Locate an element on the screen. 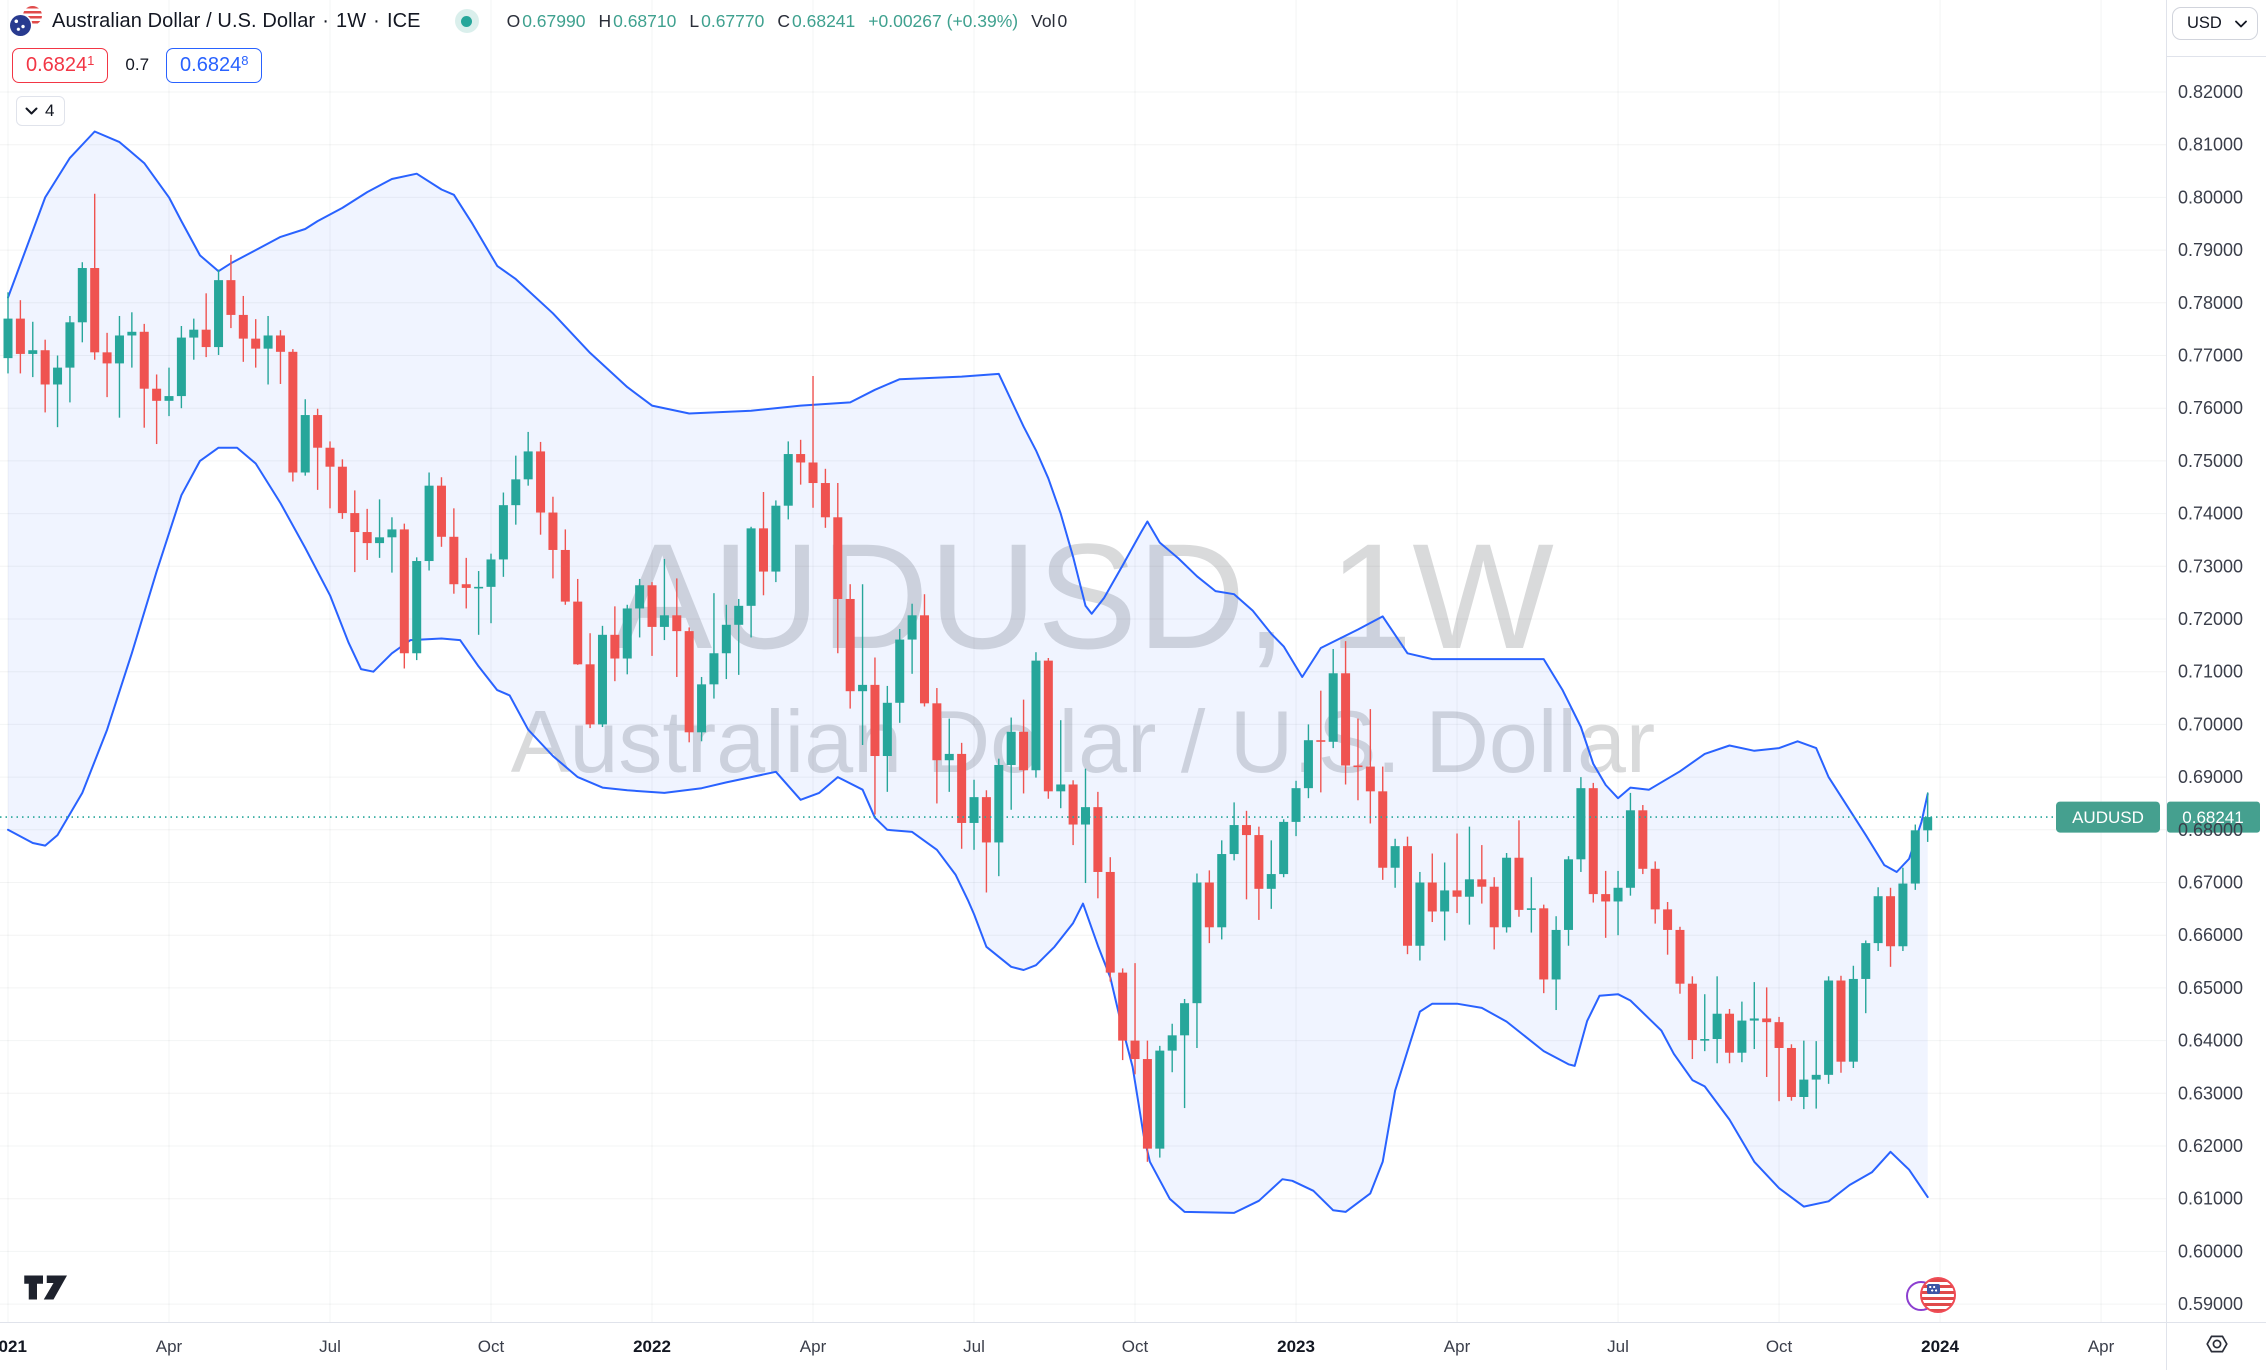  price-line-symbol-badge is located at coordinates (2108, 817).